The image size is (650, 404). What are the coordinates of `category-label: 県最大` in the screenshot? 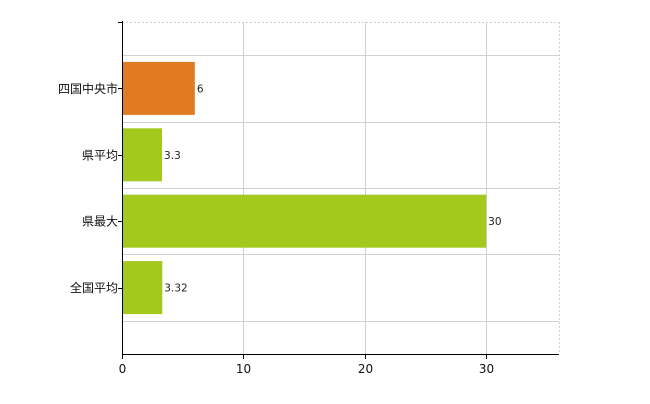 It's located at (100, 222).